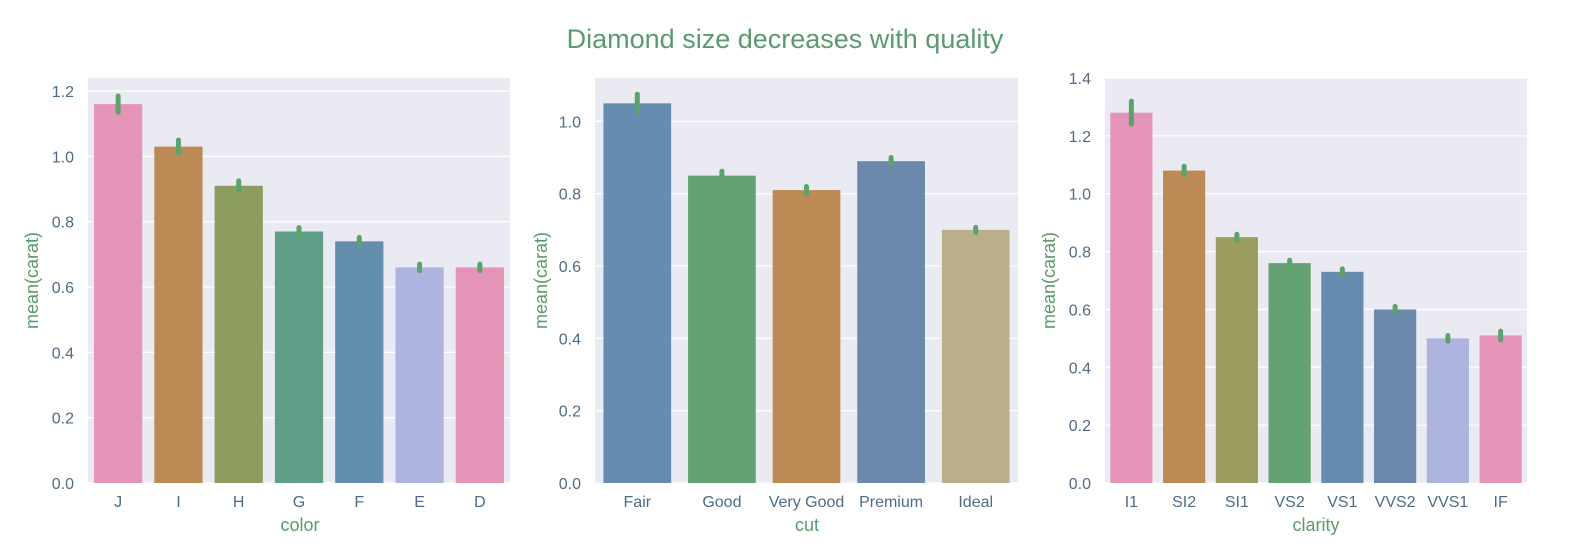 The image size is (1586, 560). What do you see at coordinates (638, 502) in the screenshot?
I see `x-tick-label: Fair` at bounding box center [638, 502].